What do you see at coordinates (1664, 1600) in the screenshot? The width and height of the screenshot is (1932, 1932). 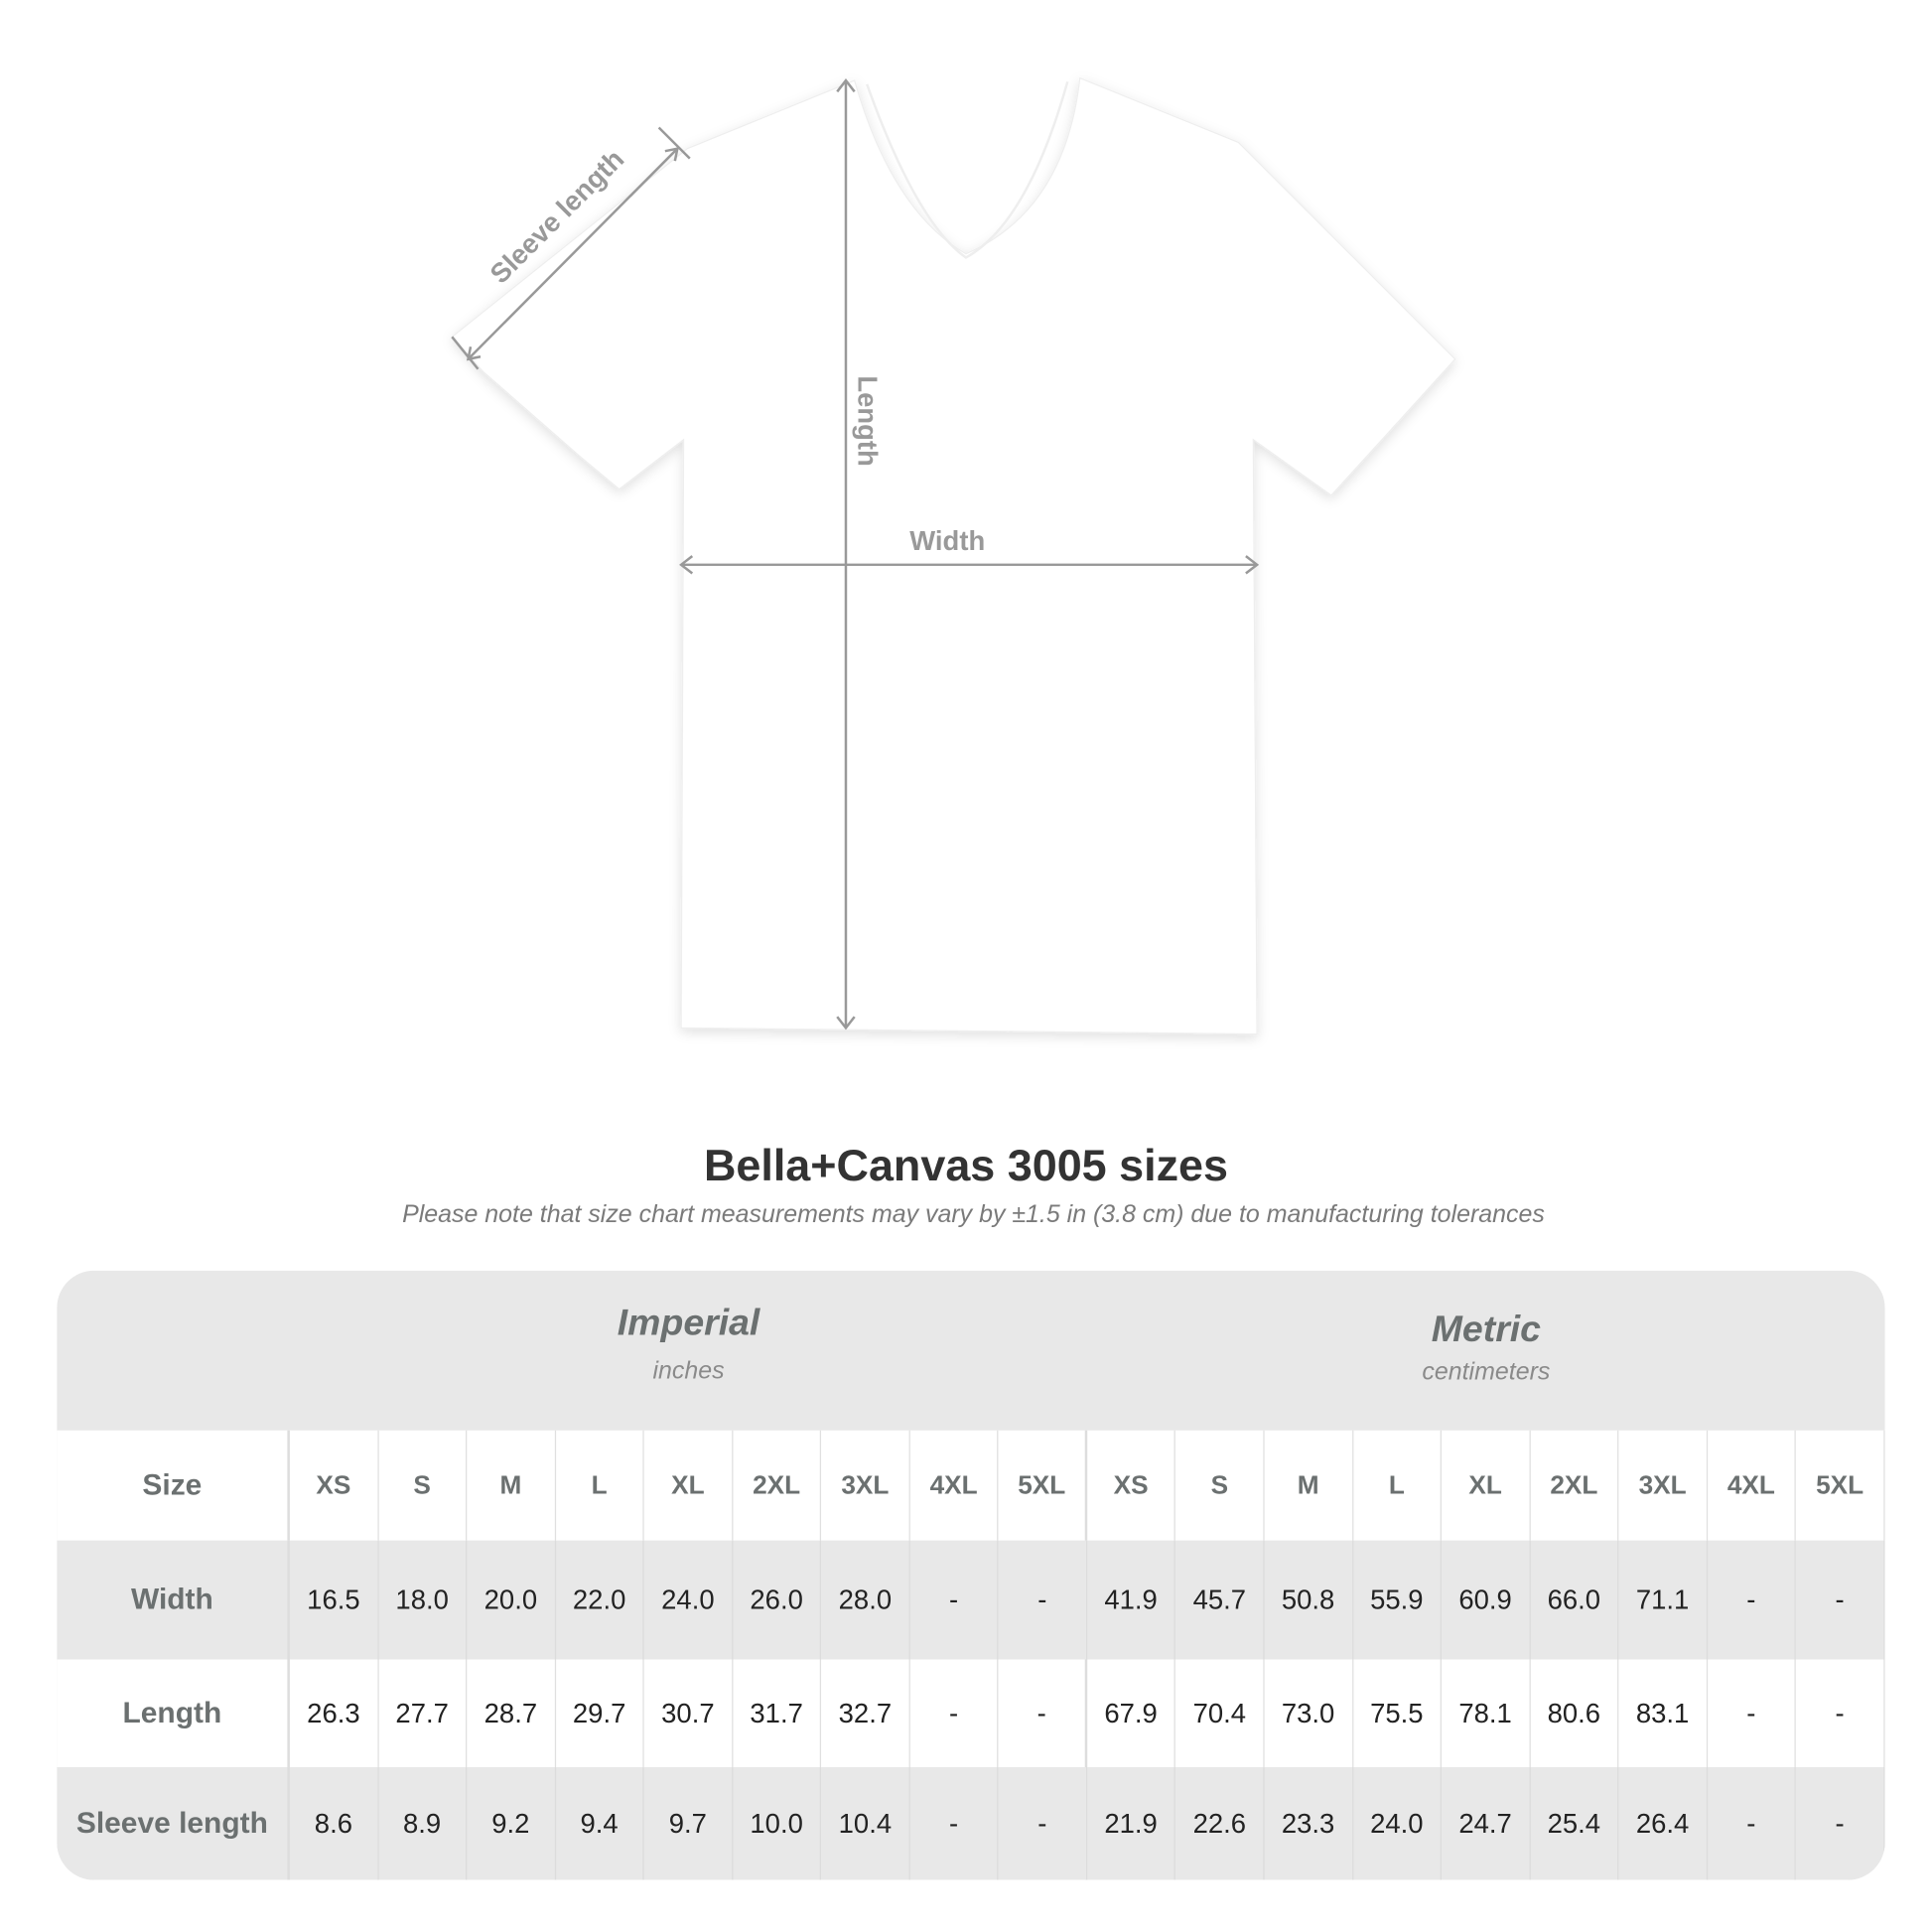 I see `metric-value: 71.1` at bounding box center [1664, 1600].